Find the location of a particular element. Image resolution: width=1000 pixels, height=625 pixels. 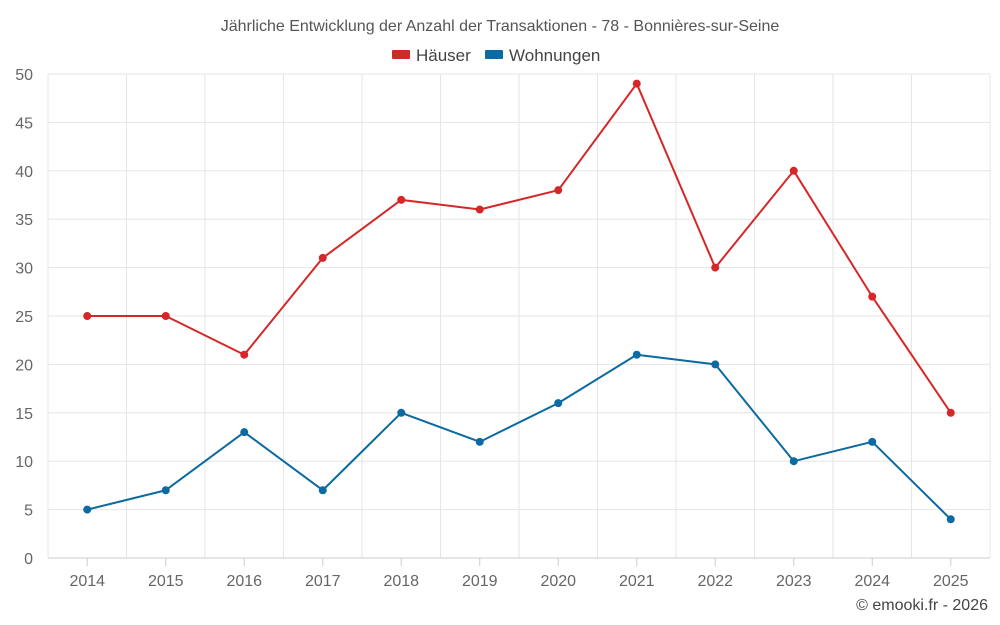

x-tick-label: 2017 is located at coordinates (323, 581).